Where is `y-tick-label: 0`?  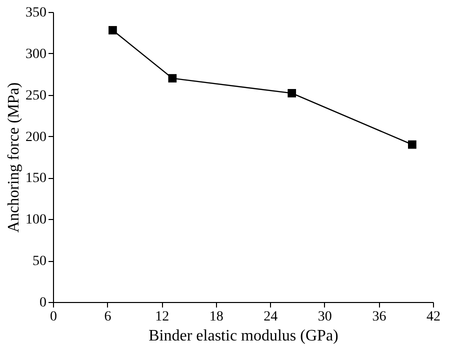 y-tick-label: 0 is located at coordinates (43, 303).